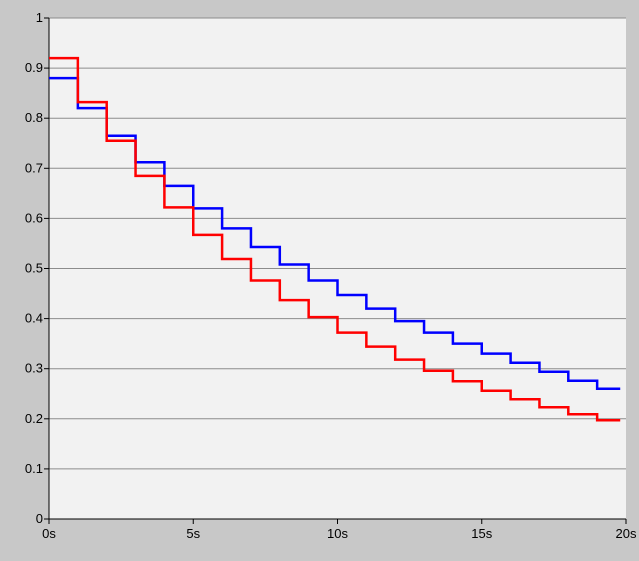 This screenshot has height=561, width=639. I want to click on y-tick-label: 0.7, so click(34, 167).